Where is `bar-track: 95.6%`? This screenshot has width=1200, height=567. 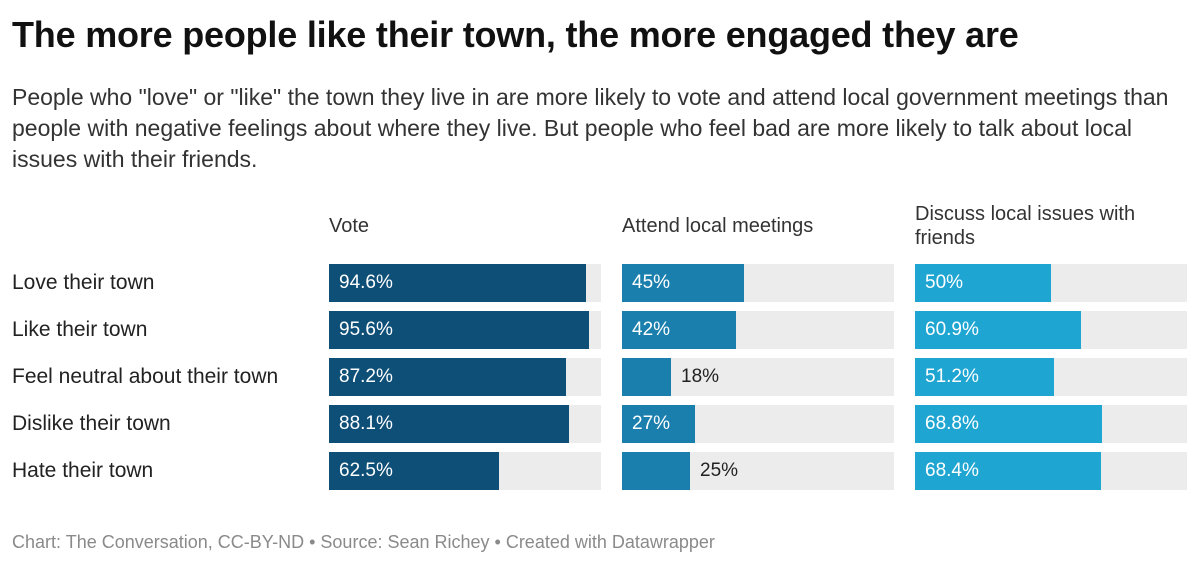
bar-track: 95.6% is located at coordinates (465, 330).